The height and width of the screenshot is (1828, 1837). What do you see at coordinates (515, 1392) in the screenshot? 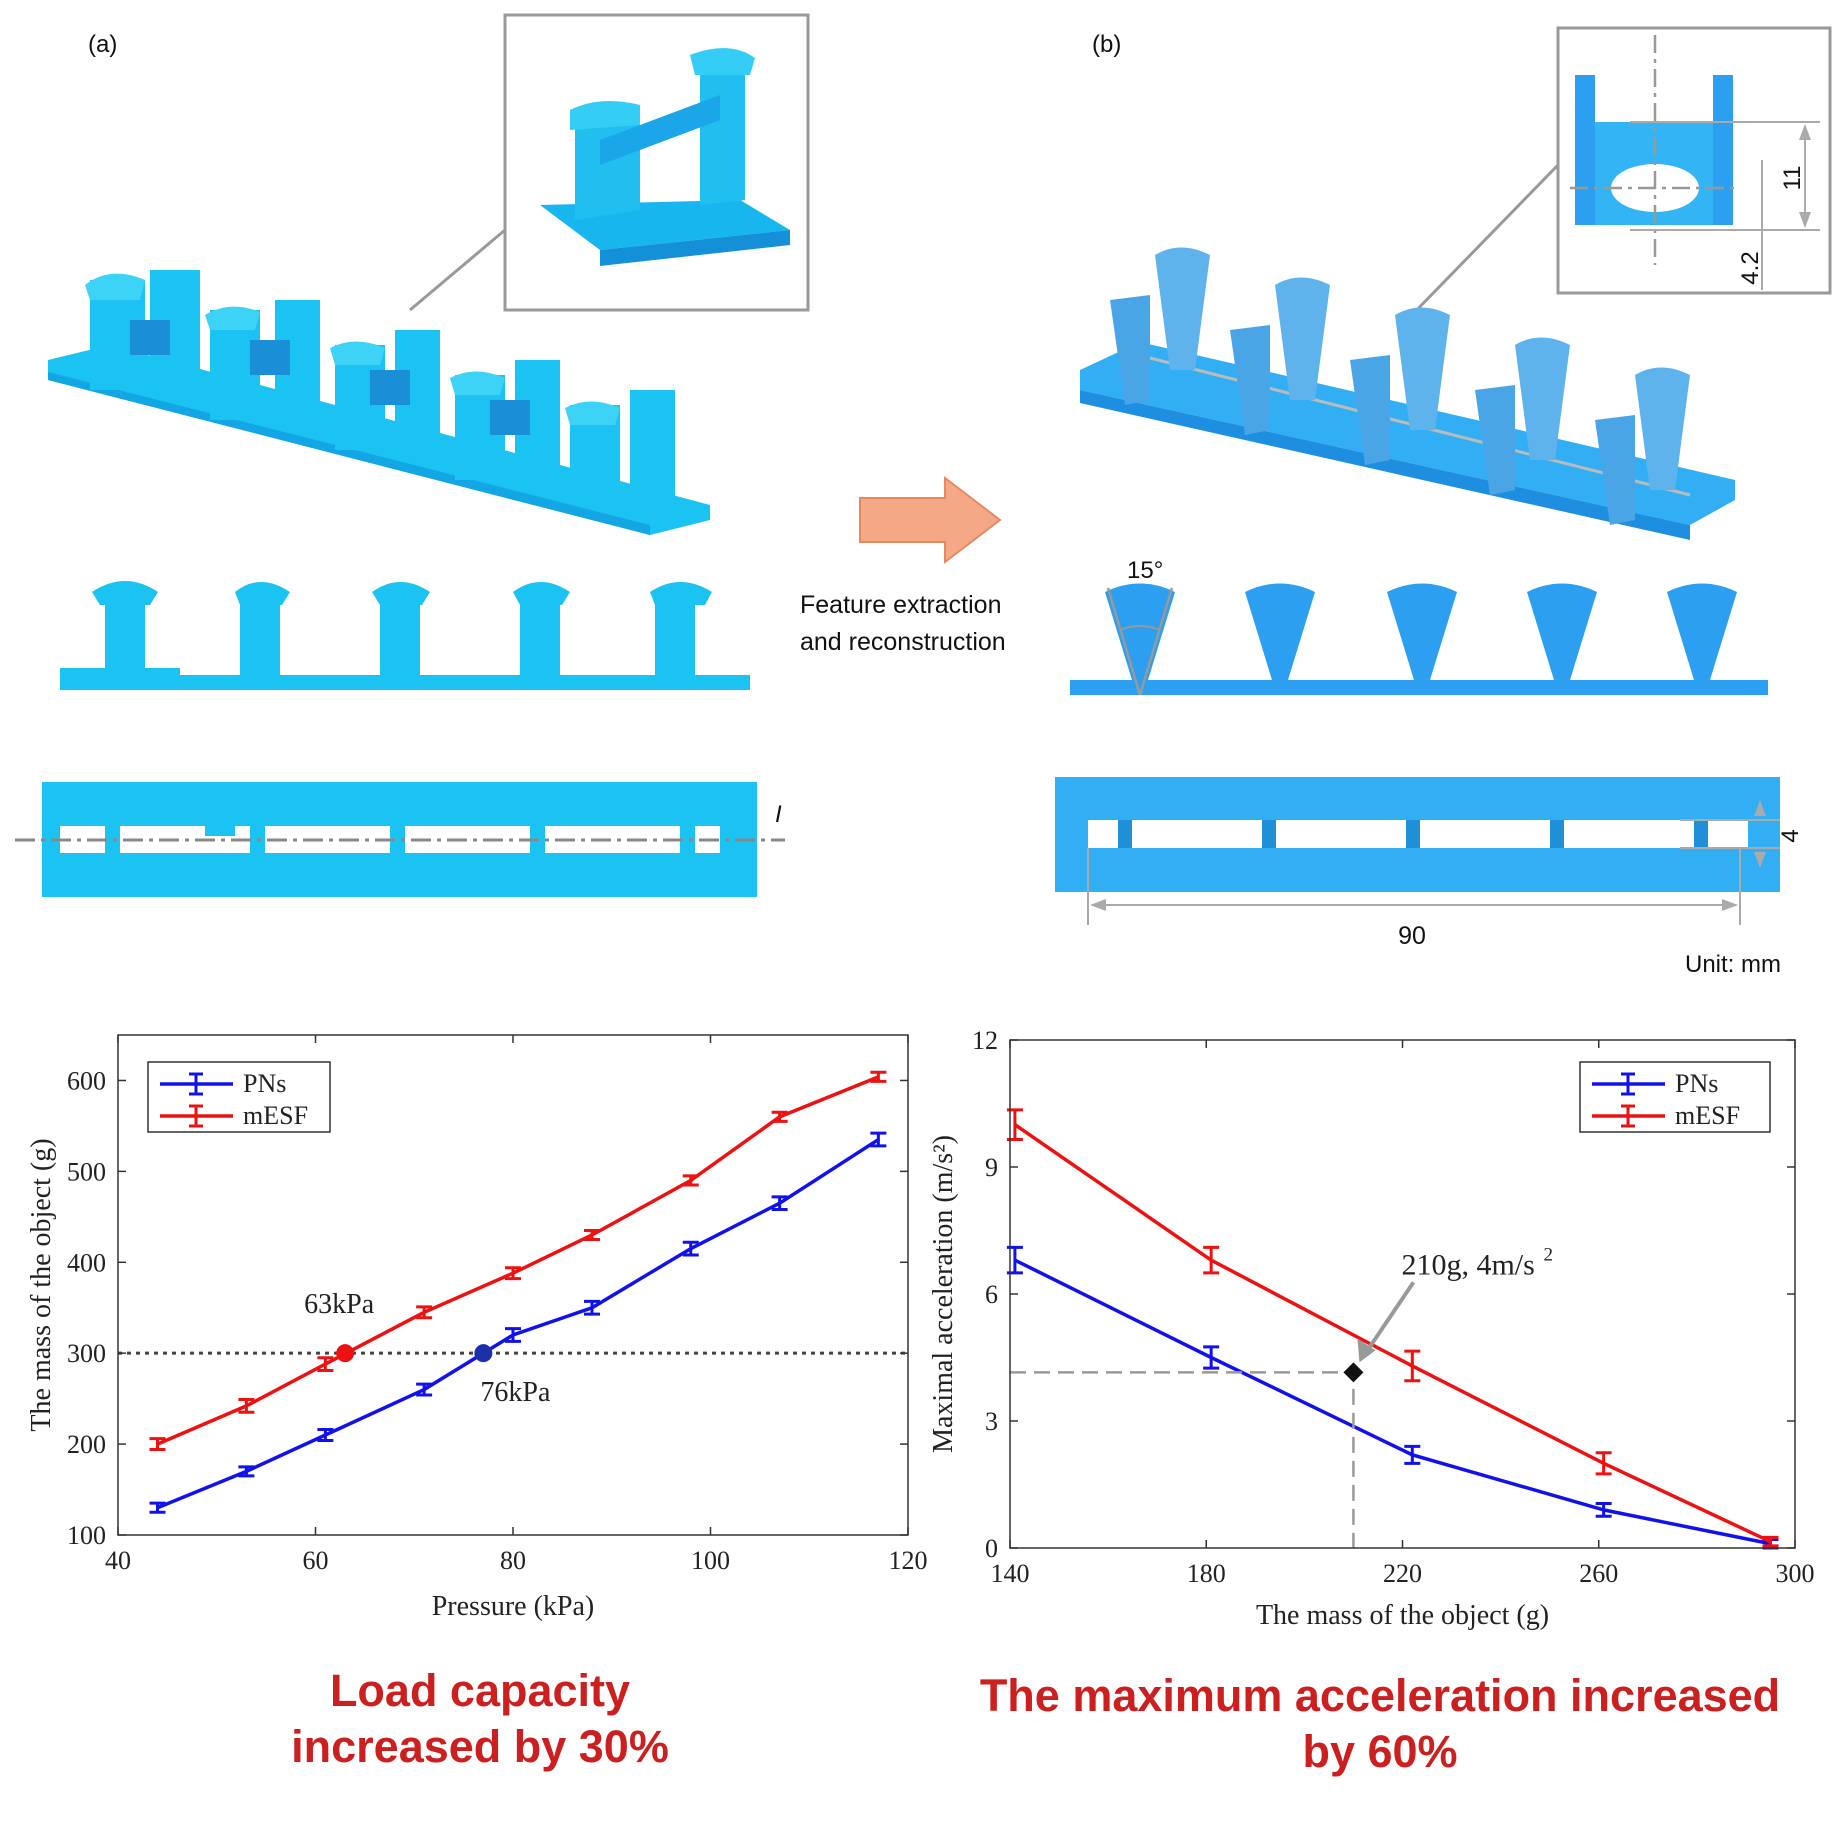
I see `c1-annotation-76kpa: 76kPa` at bounding box center [515, 1392].